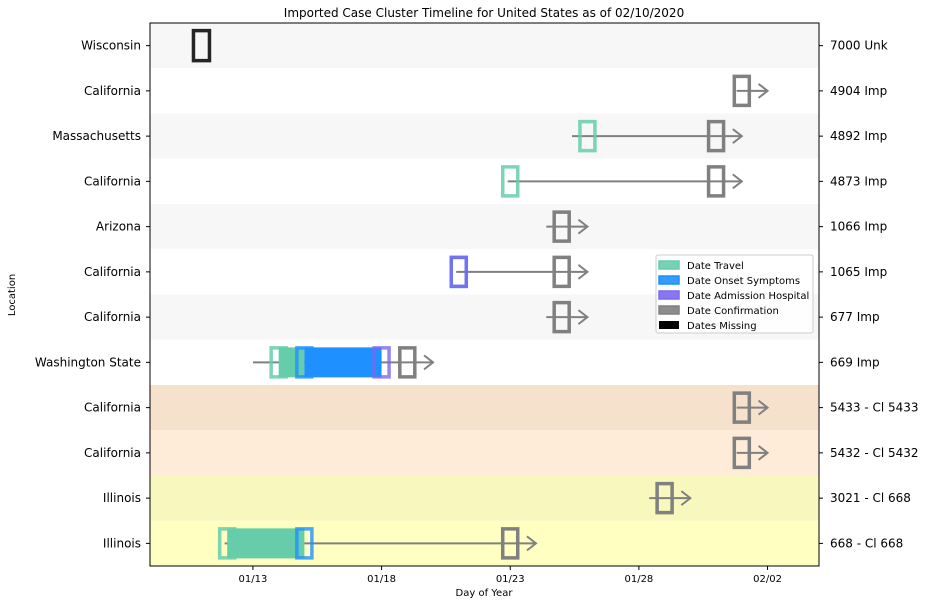 The width and height of the screenshot is (929, 604). I want to click on legend-label: Date Travel, so click(715, 266).